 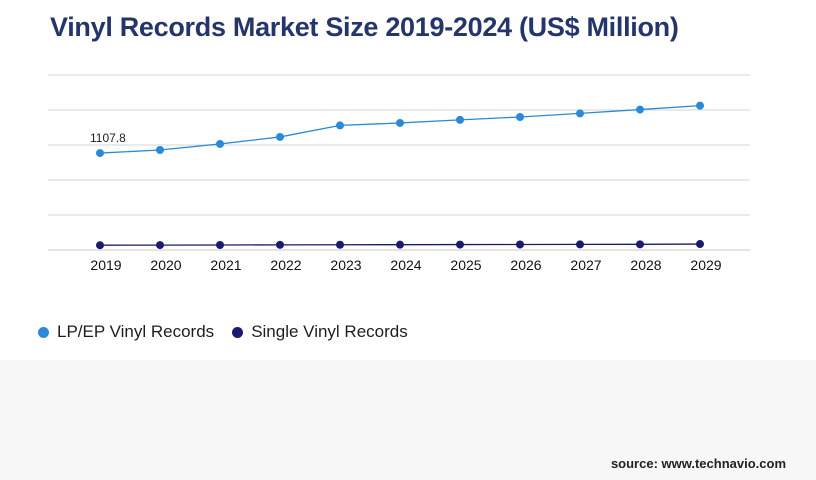 I want to click on legend-panel, so click(x=408, y=330).